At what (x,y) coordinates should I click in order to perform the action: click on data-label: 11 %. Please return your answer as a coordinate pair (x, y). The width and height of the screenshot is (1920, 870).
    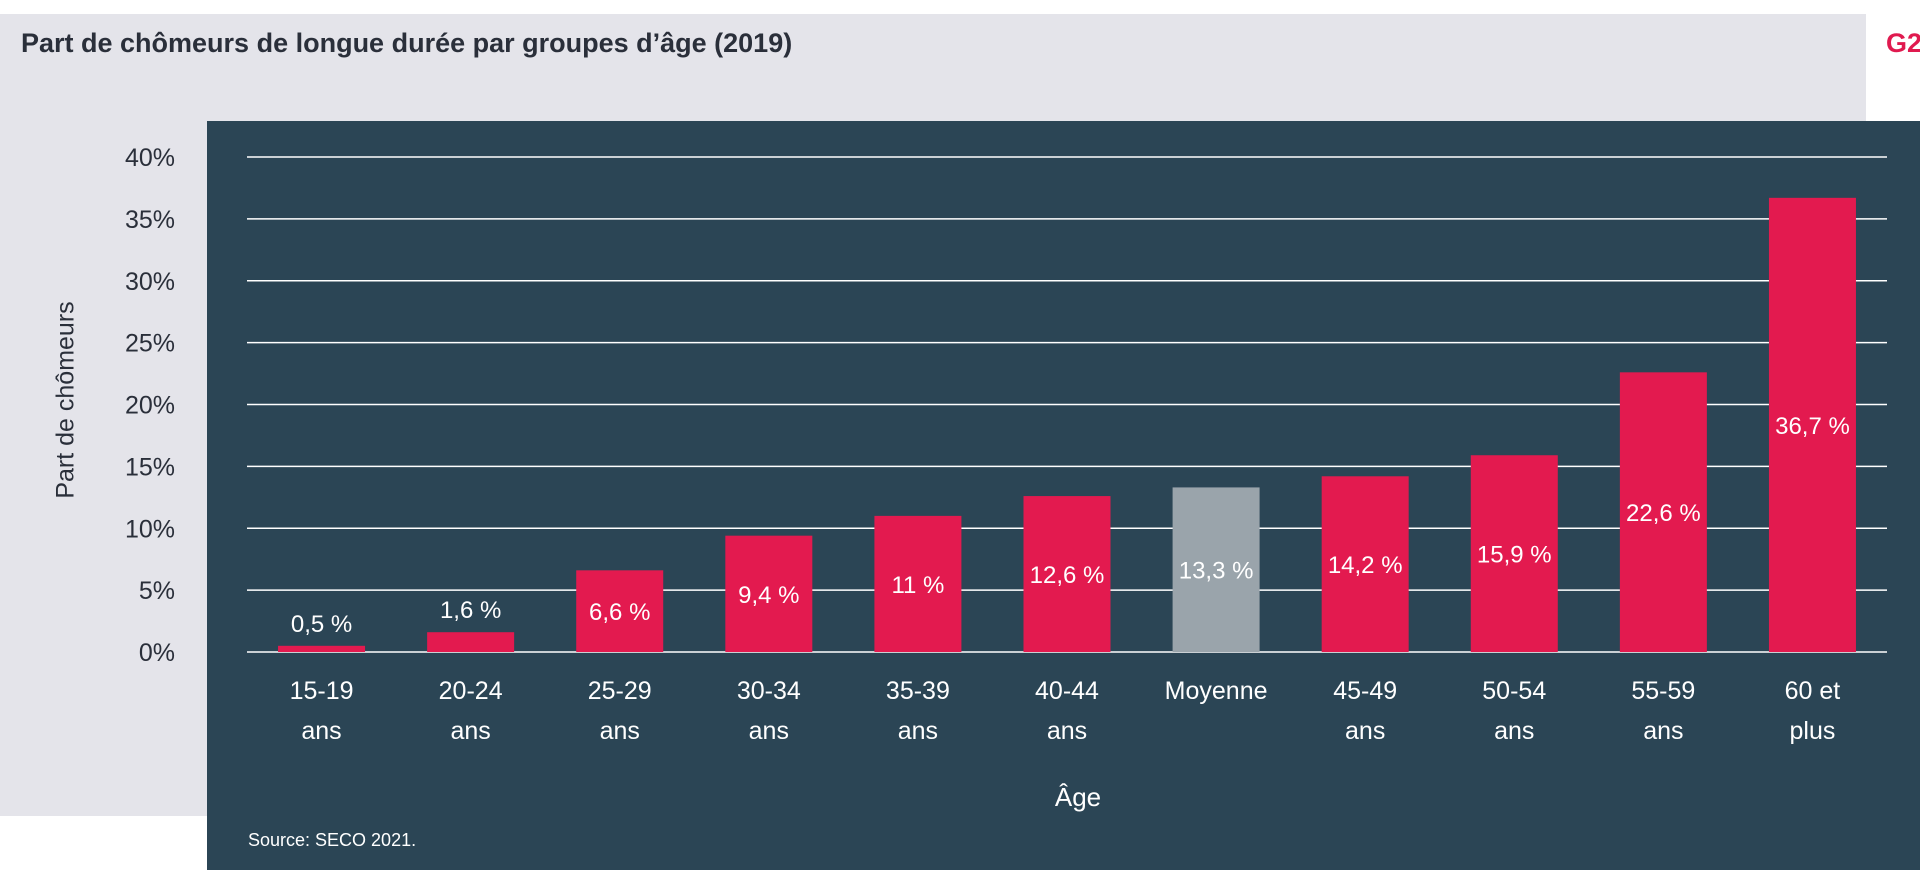
    Looking at the image, I should click on (917, 585).